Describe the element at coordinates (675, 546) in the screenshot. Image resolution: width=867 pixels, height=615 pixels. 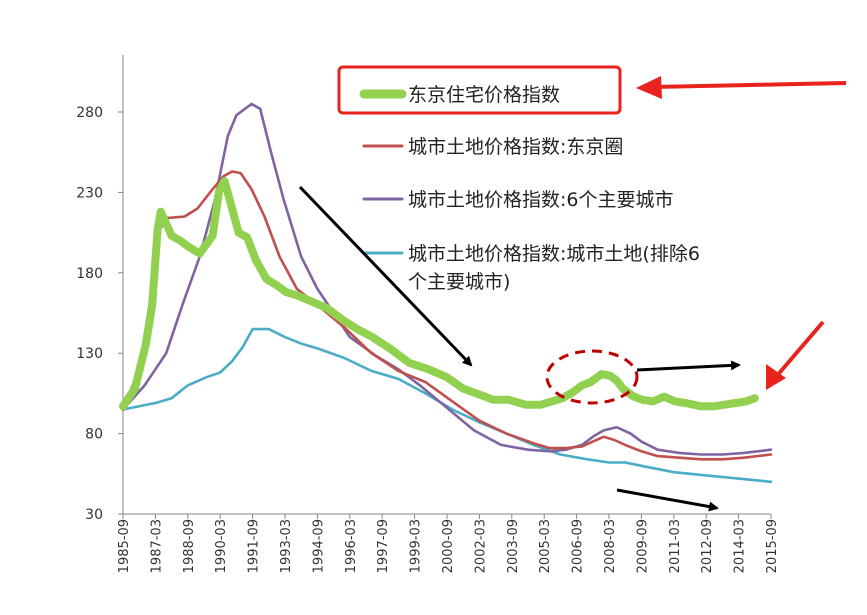
I see `x-tick-label: 2011-03` at that location.